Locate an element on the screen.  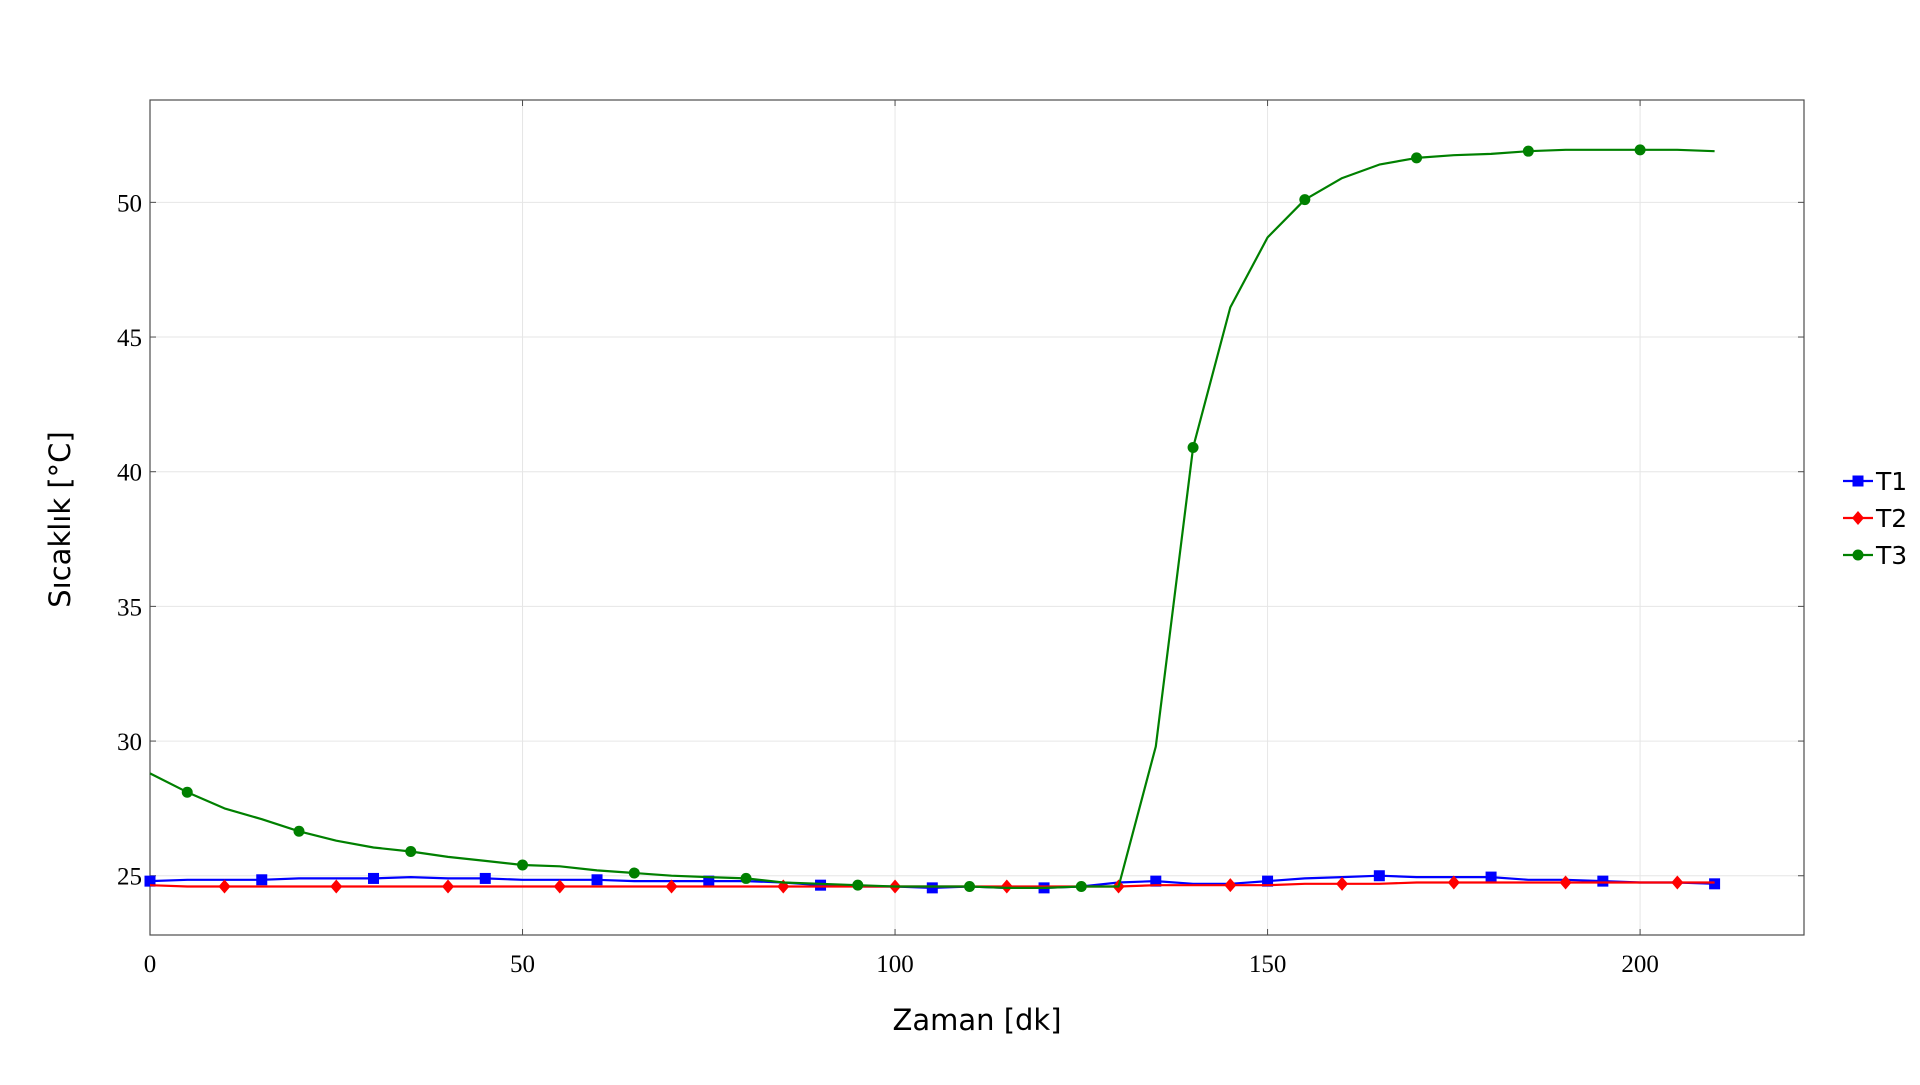
legend-label: T3 is located at coordinates (1891, 555).